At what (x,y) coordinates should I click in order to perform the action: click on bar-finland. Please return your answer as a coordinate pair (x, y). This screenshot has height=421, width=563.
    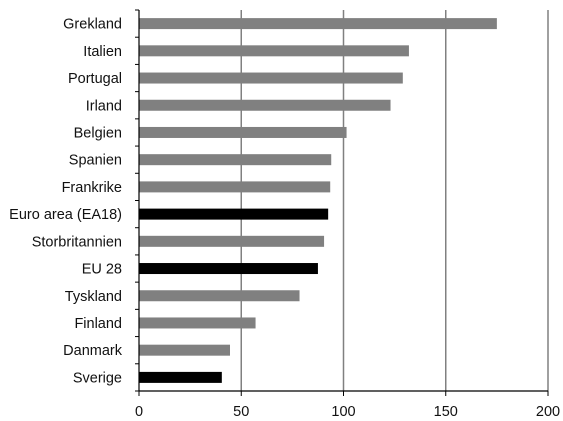
    Looking at the image, I should click on (197, 323).